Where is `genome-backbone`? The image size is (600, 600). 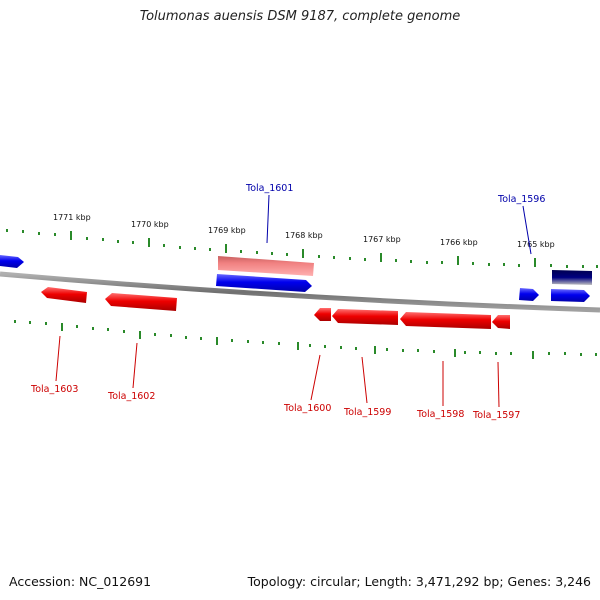 genome-backbone is located at coordinates (300, 292).